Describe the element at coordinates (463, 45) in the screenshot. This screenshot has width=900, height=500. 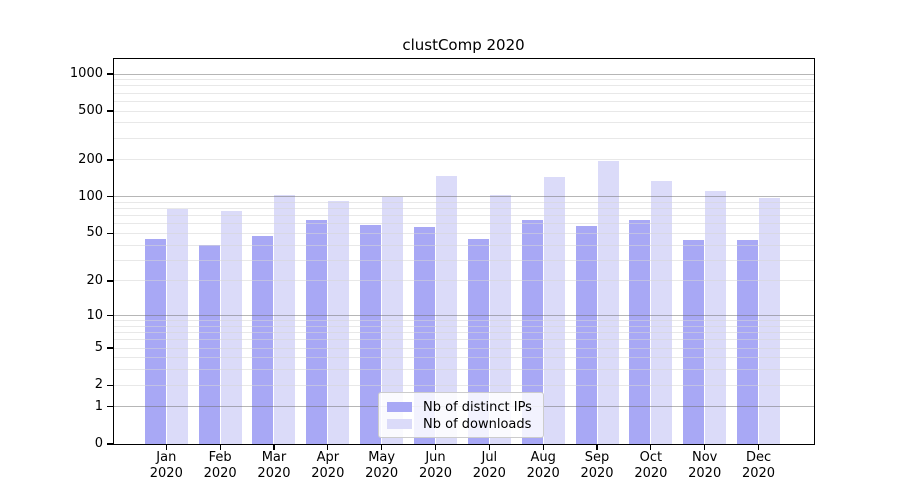
I see `chart-title: clustComp 2020` at that location.